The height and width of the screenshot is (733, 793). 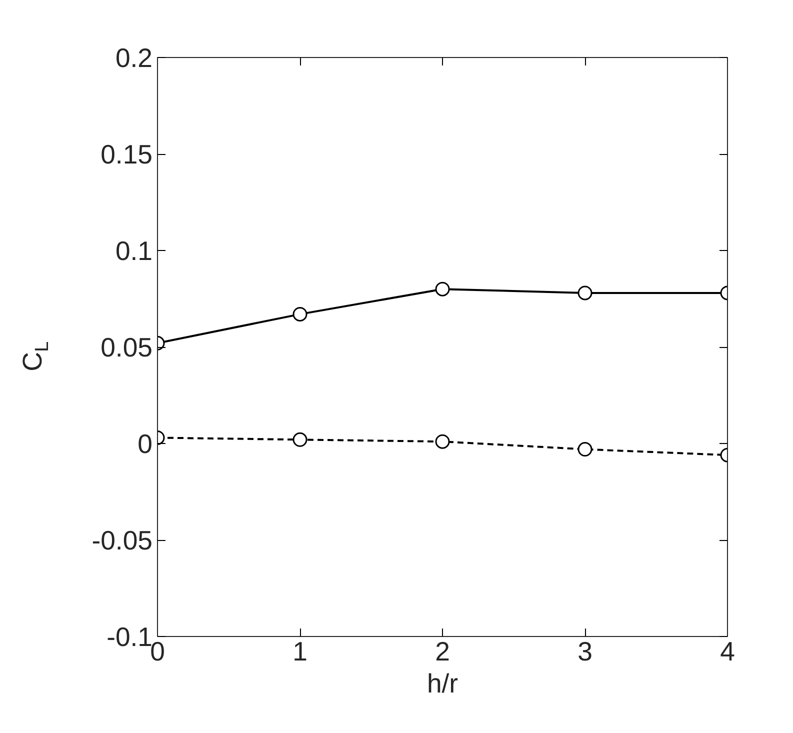 I want to click on x-axis-title: h/r, so click(x=442, y=683).